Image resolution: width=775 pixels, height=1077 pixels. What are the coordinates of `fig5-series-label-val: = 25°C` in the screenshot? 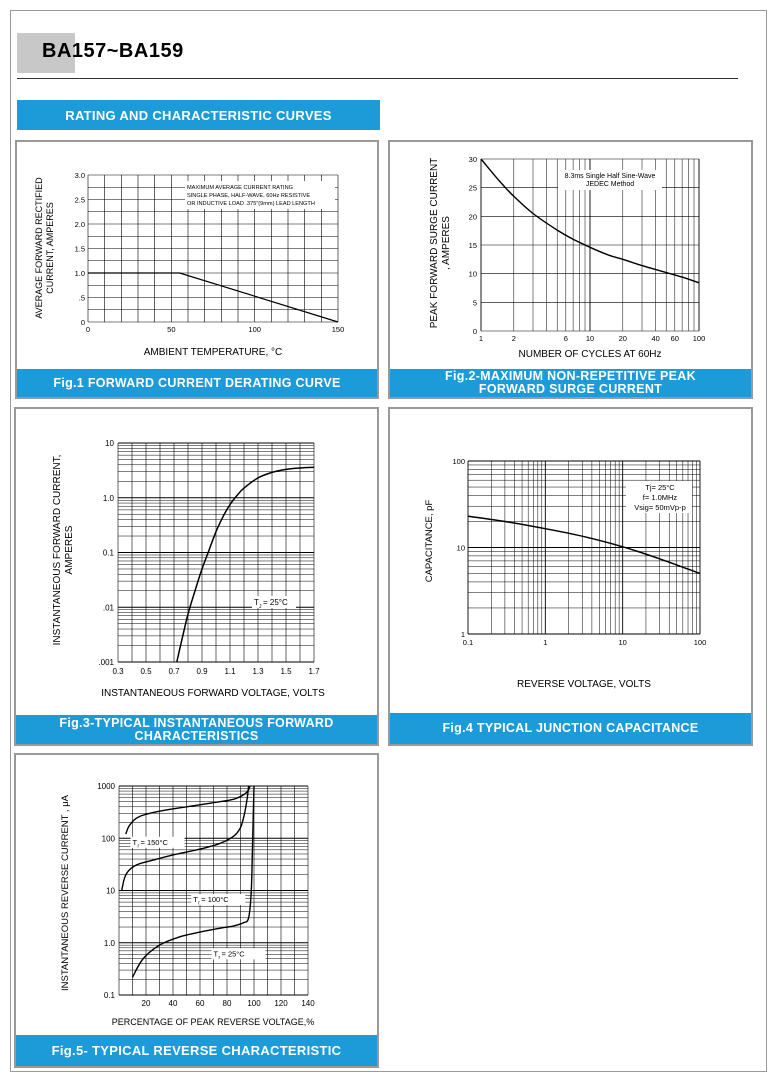 It's located at (234, 953).